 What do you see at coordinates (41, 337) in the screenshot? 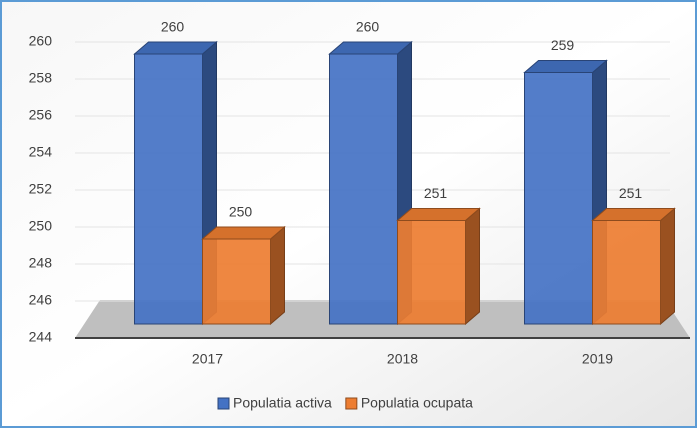
I see `y-tick-label: 244` at bounding box center [41, 337].